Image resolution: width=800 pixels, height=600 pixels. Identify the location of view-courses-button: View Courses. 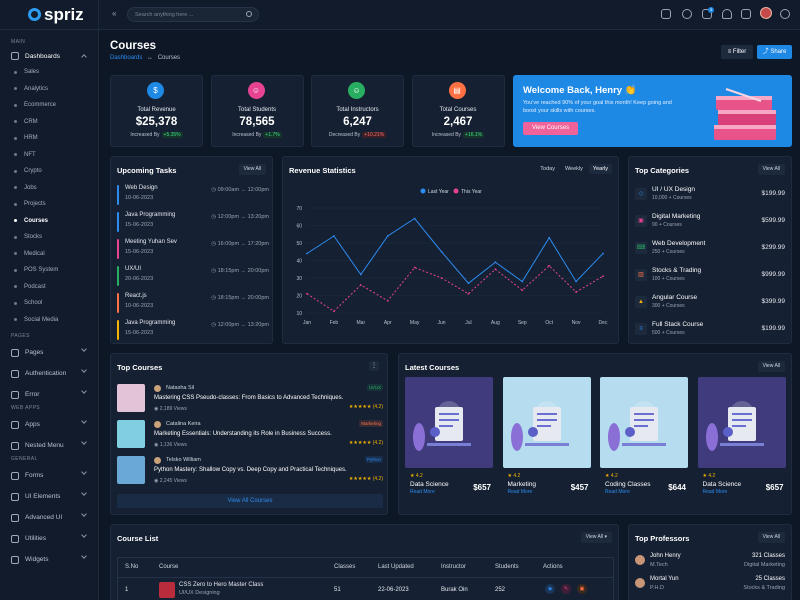
(550, 128).